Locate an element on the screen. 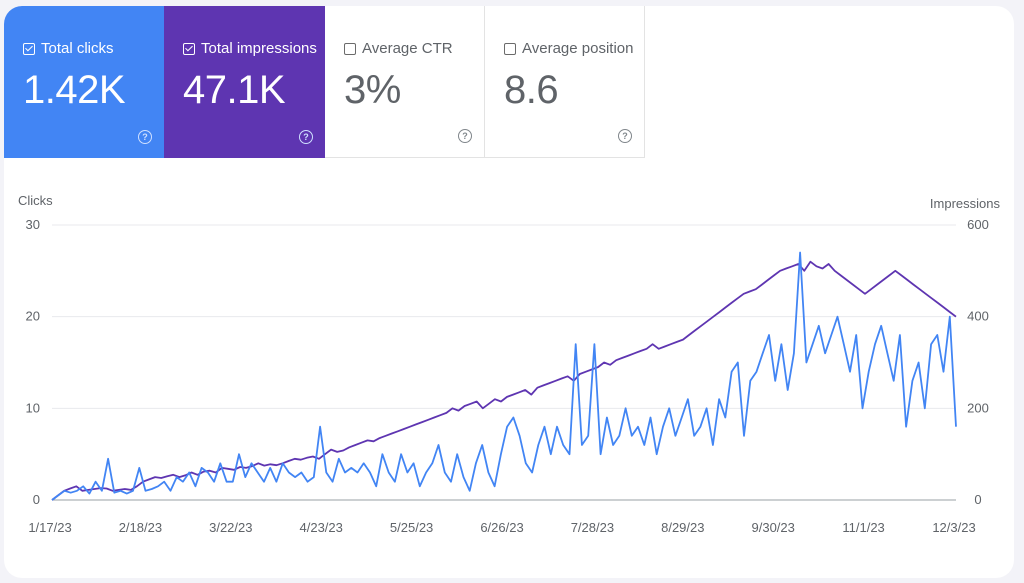  right-axis-label: Impressions is located at coordinates (965, 203).